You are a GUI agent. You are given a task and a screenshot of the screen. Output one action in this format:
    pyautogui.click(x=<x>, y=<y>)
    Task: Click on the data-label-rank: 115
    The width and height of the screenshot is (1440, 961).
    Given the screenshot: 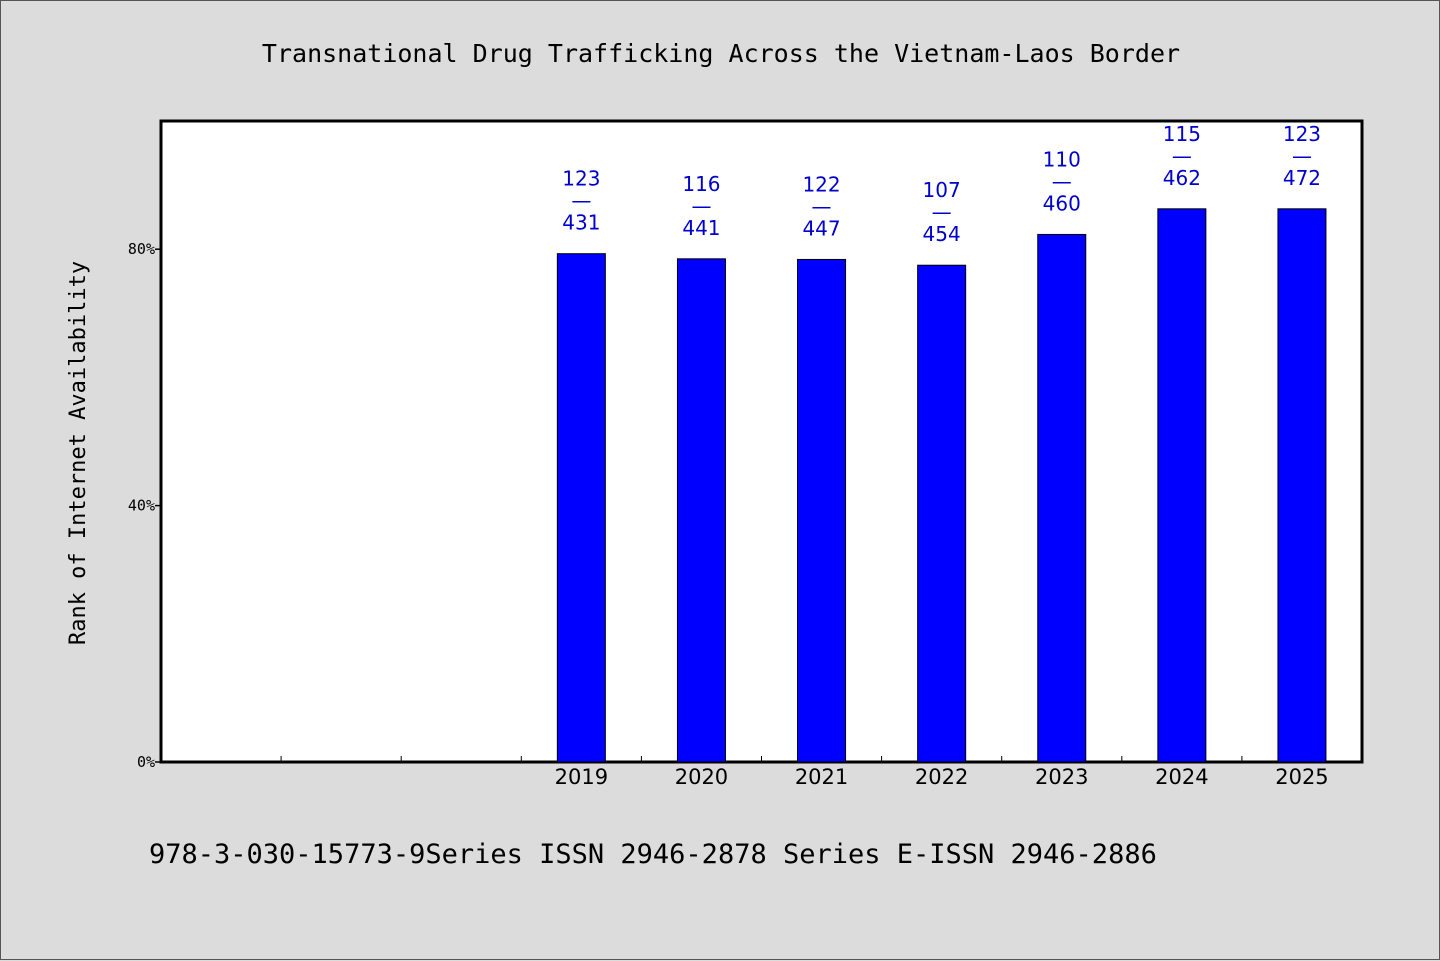 What is the action you would take?
    pyautogui.click(x=1182, y=134)
    